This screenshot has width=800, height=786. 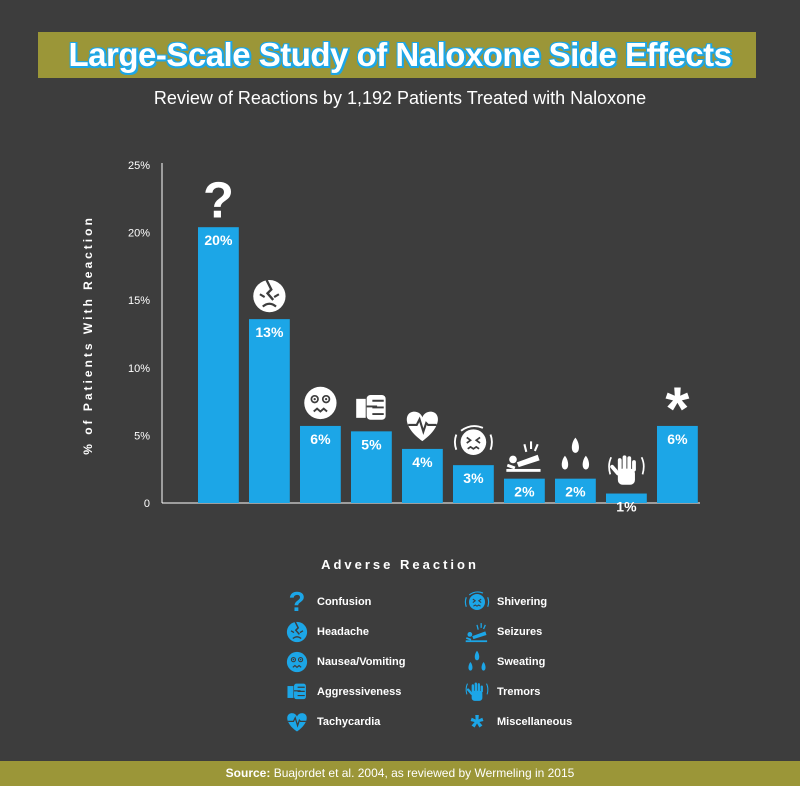 What do you see at coordinates (320, 464) in the screenshot?
I see `bar-nausea-vomiting` at bounding box center [320, 464].